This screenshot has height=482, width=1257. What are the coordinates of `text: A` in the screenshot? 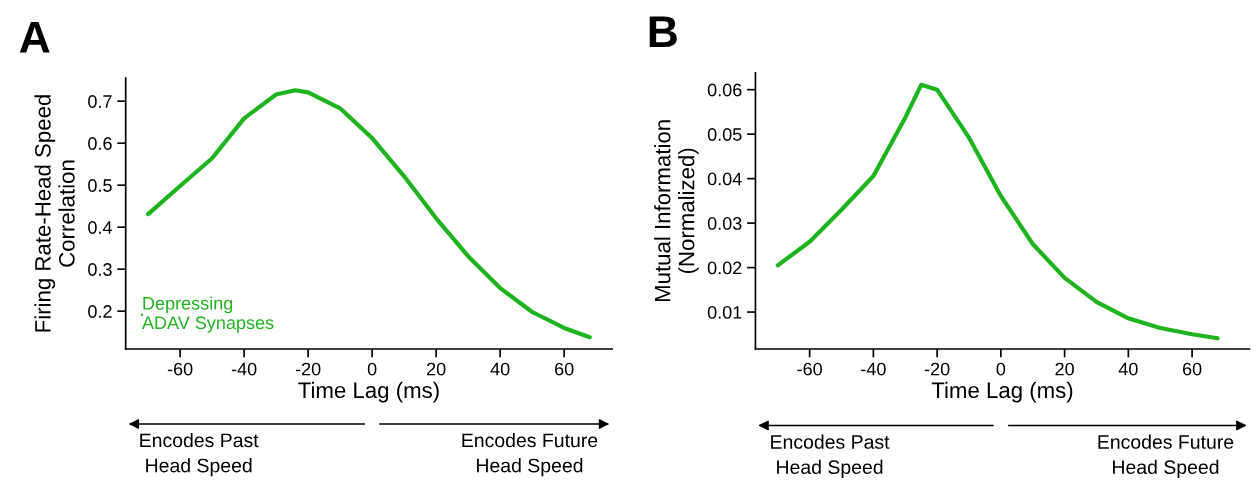 It's located at (34, 37).